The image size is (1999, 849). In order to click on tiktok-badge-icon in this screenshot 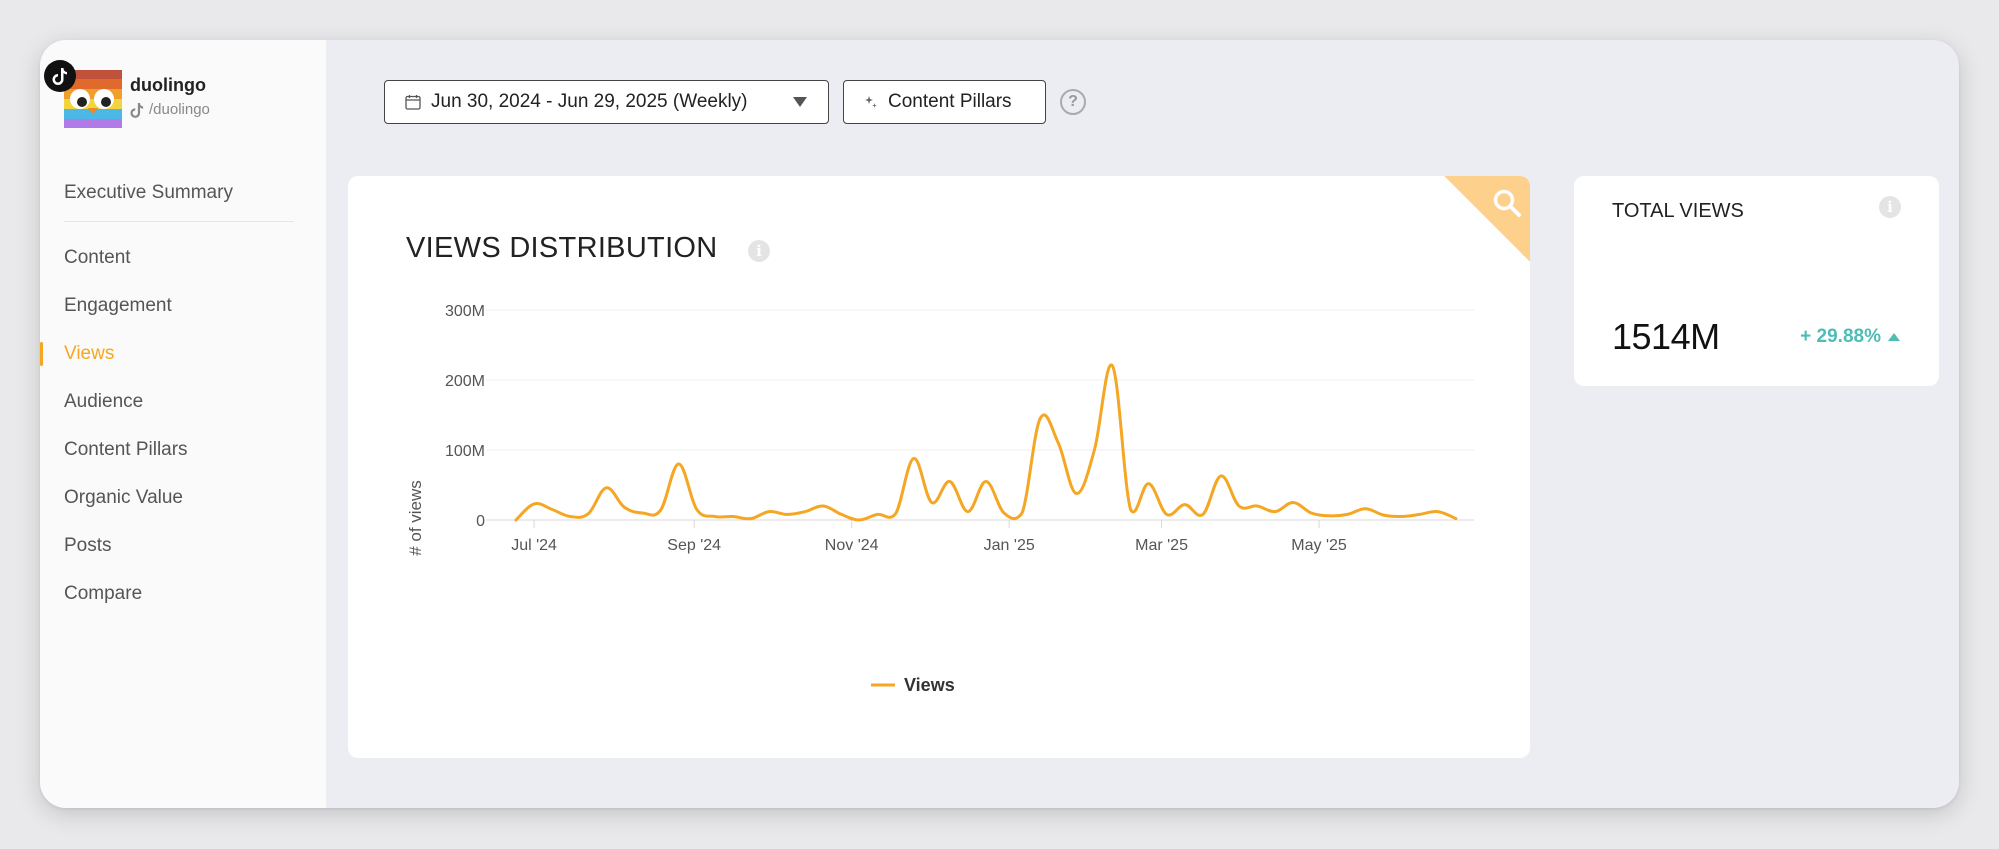, I will do `click(60, 76)`.